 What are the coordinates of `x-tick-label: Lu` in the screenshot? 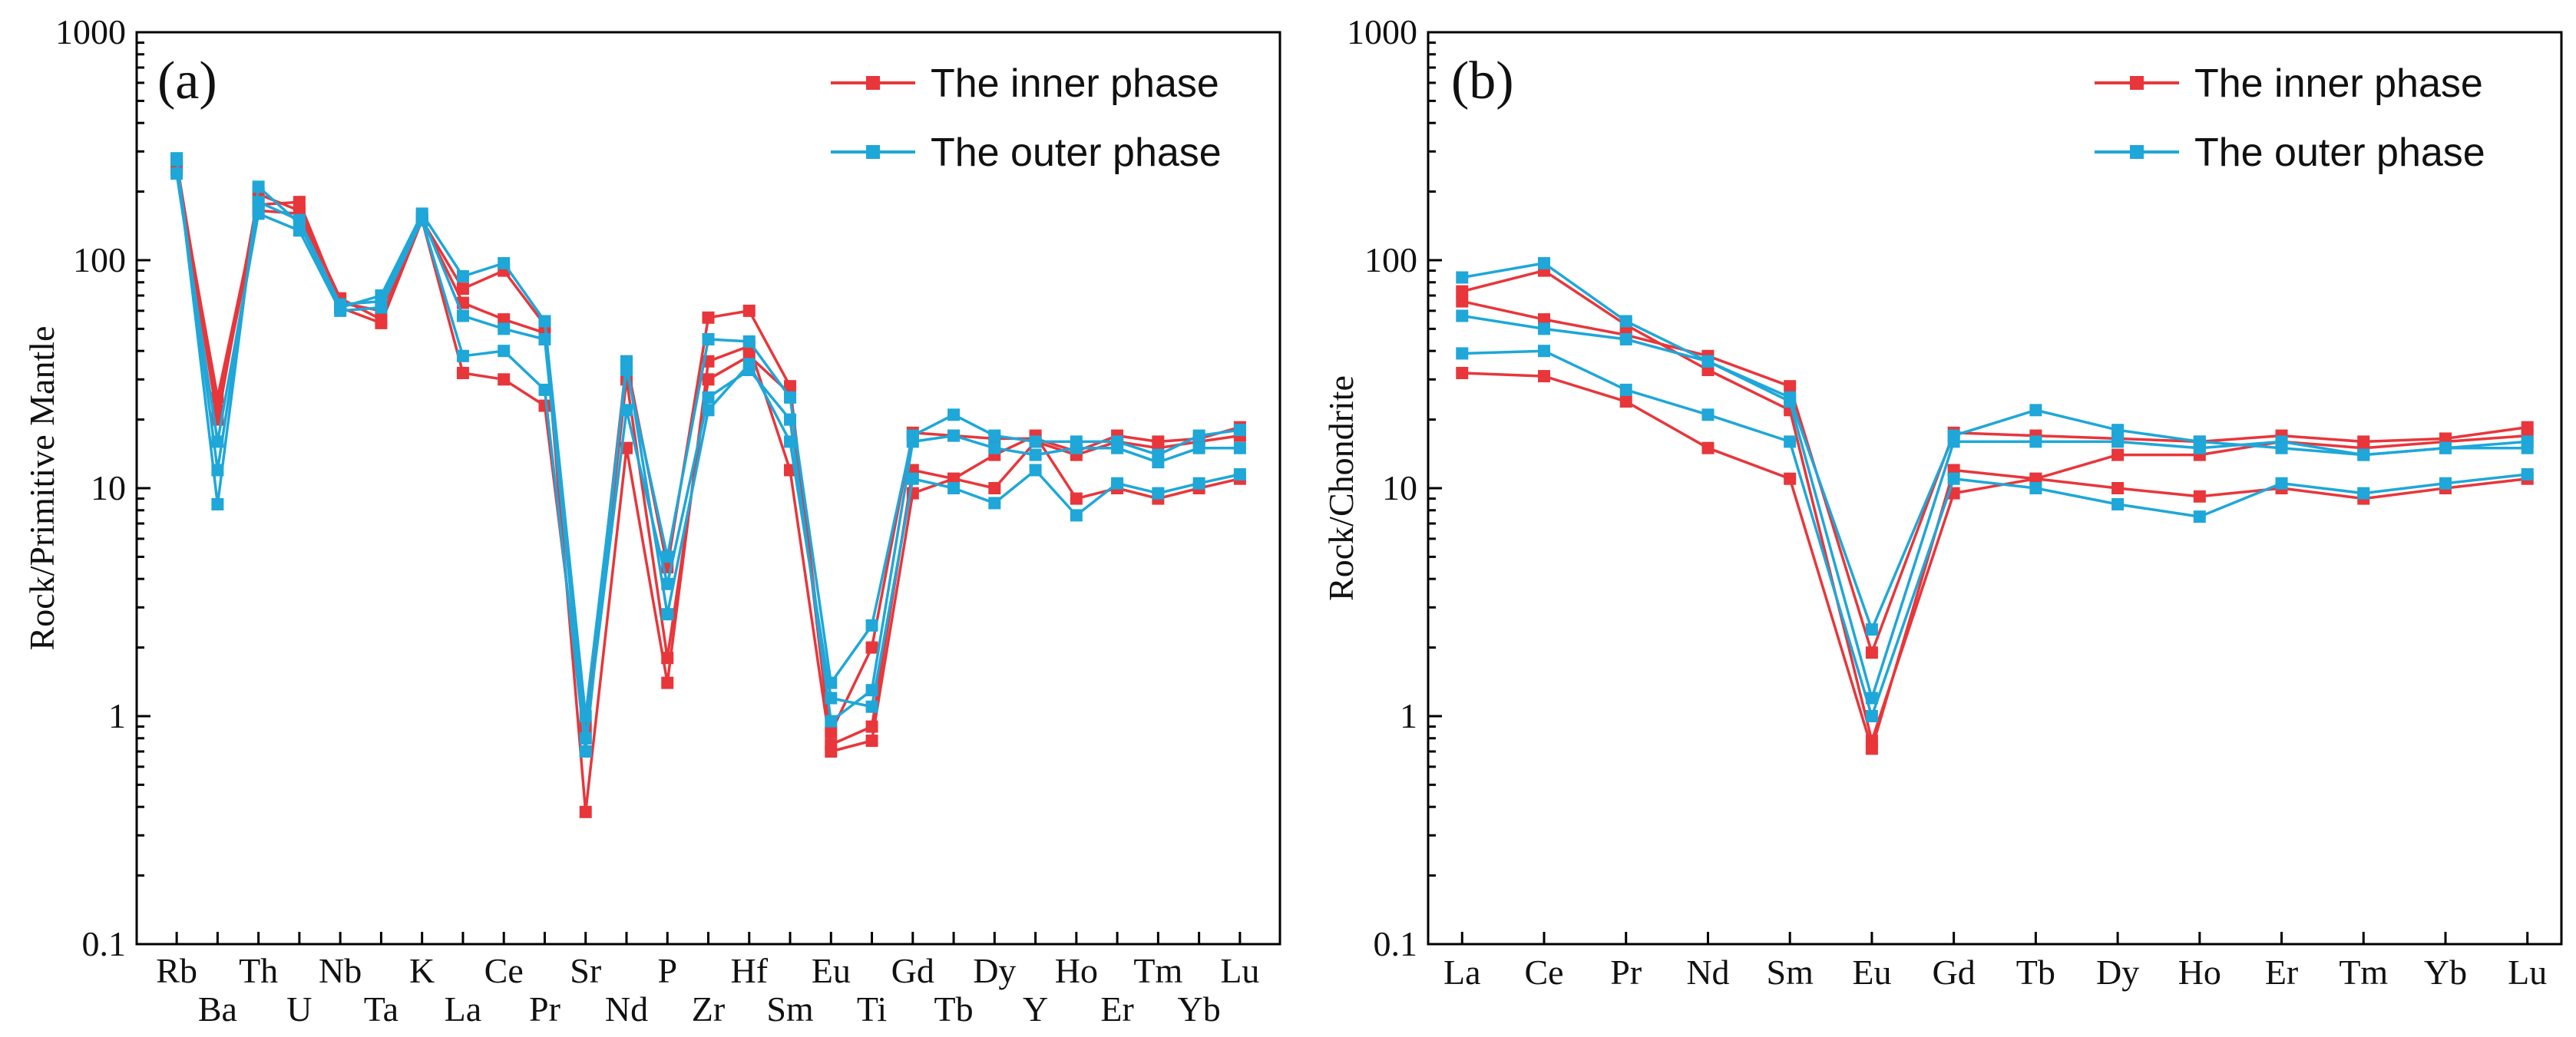 It's located at (2527, 973).